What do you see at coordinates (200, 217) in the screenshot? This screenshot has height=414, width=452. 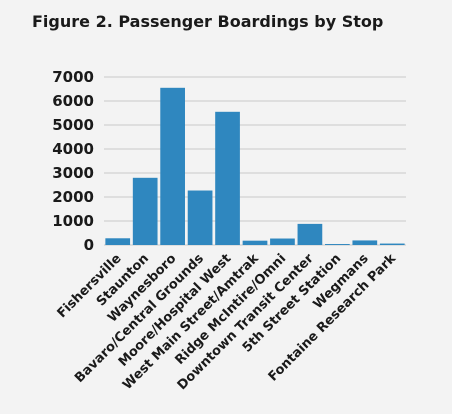 I see `bar-bavaro-central-grounds` at bounding box center [200, 217].